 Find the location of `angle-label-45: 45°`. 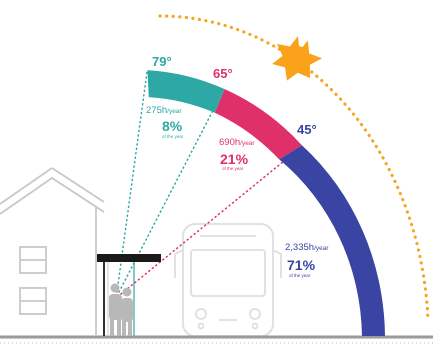

angle-label-45: 45° is located at coordinates (307, 129).